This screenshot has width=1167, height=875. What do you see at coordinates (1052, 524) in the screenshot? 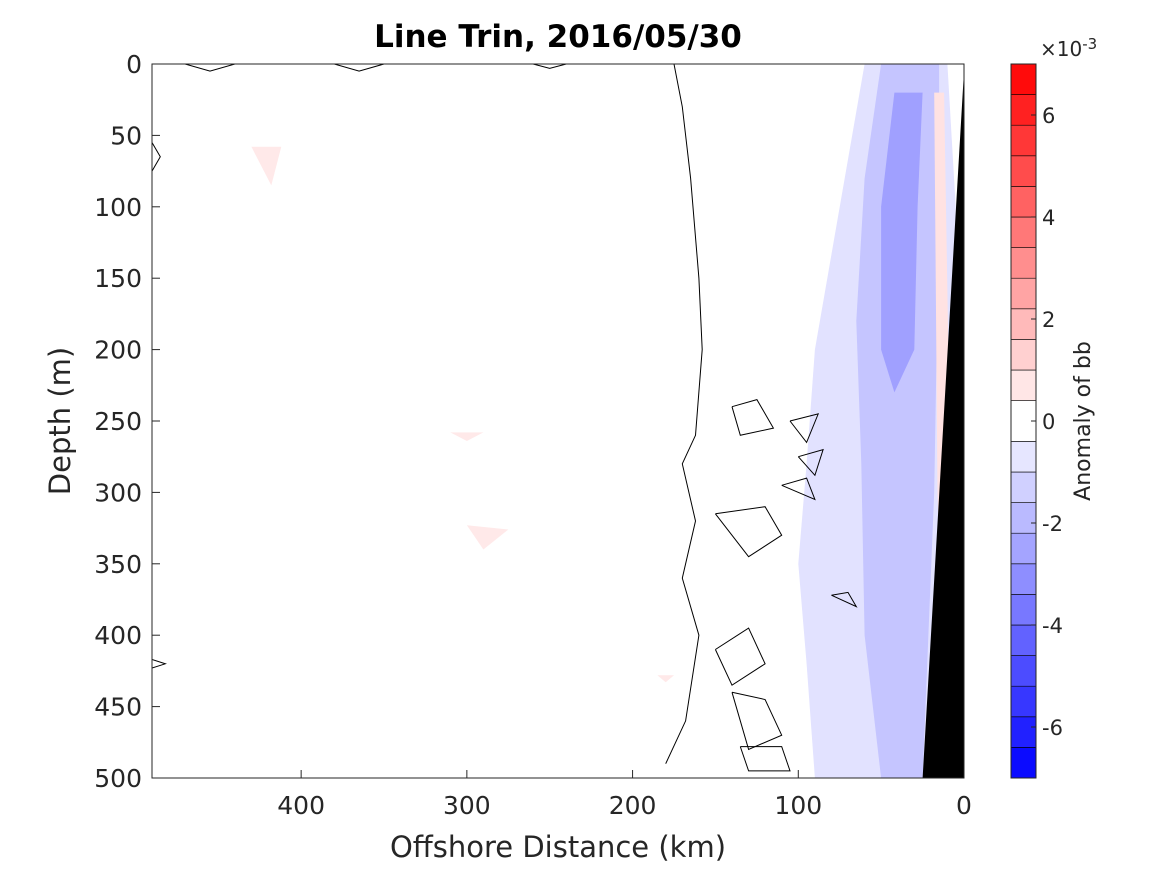
I see `colorbar-tick-label: -2` at bounding box center [1052, 524].